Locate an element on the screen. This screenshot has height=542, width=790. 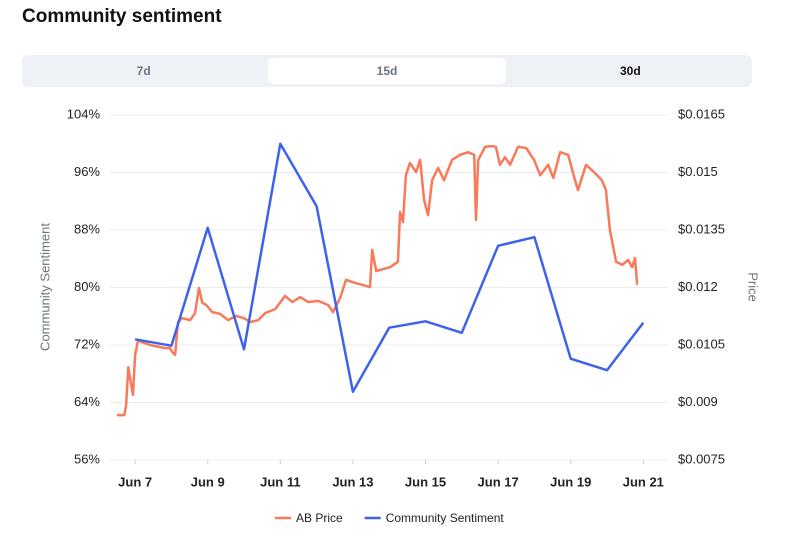
x-tick-label: Jun 7 is located at coordinates (135, 481).